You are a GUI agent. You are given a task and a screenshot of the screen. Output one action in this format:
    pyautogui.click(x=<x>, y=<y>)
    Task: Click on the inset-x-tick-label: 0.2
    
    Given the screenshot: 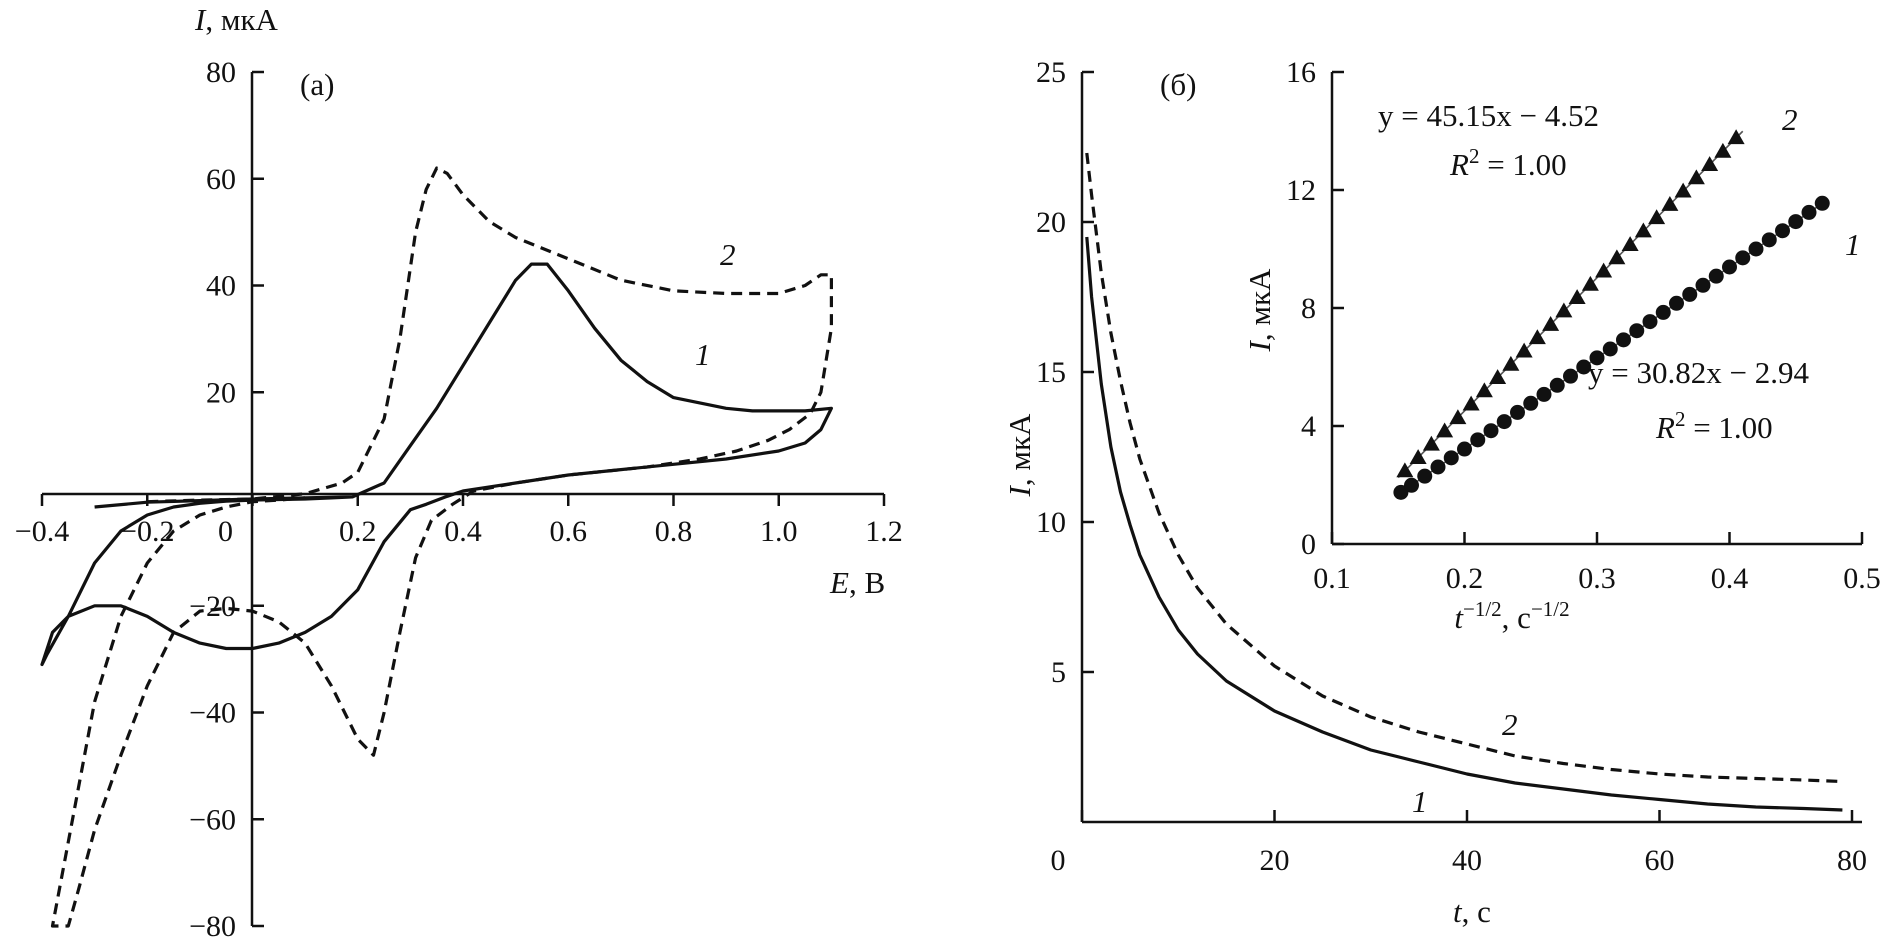 What is the action you would take?
    pyautogui.click(x=1465, y=578)
    